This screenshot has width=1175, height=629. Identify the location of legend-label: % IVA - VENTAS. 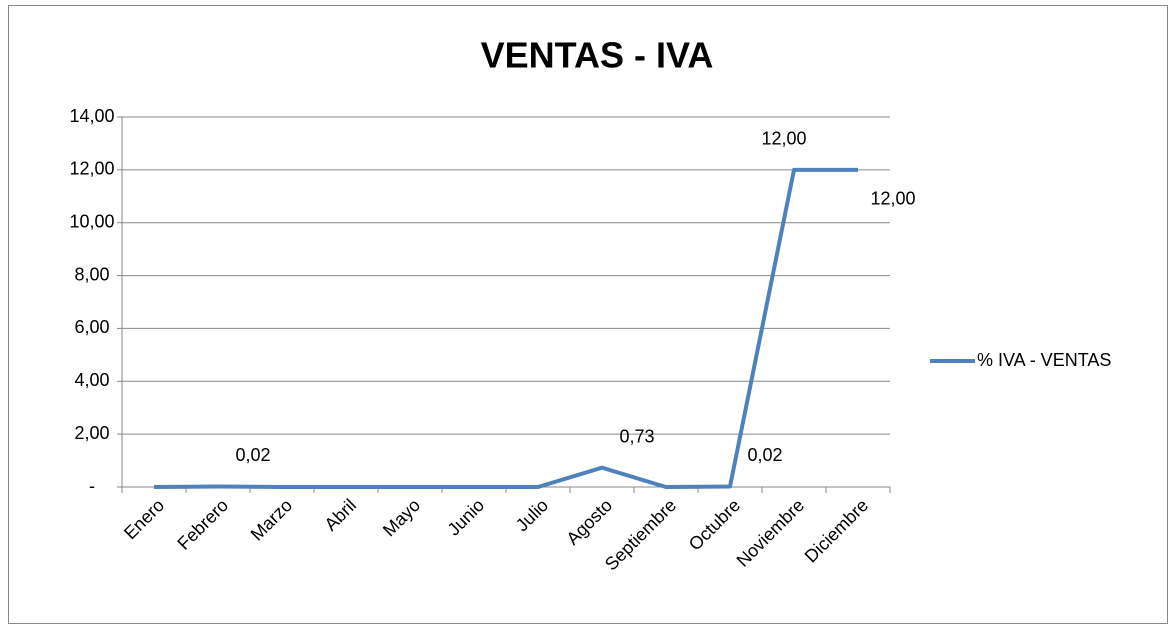
(1044, 360).